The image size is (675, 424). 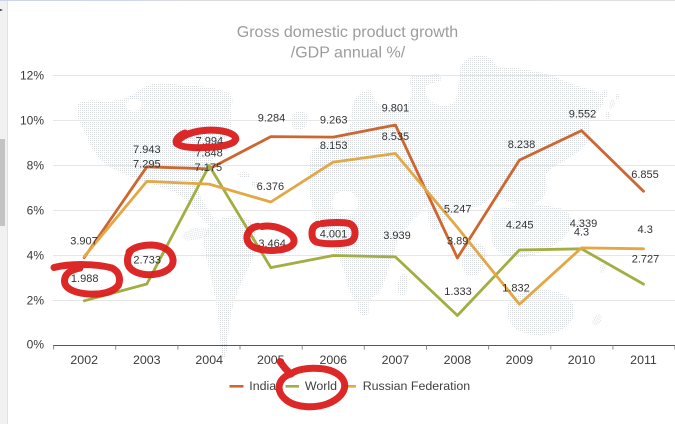 I want to click on svg-text: 3.939, so click(x=397, y=236).